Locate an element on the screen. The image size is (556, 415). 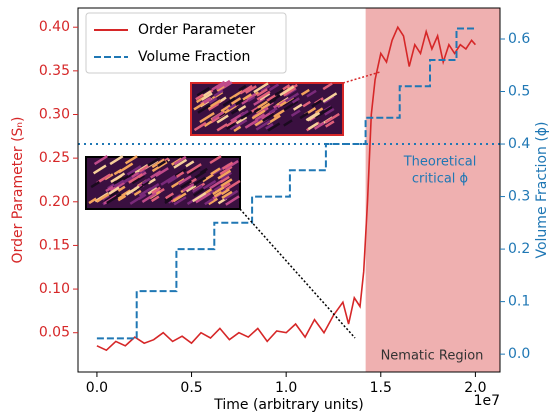
critical-label: critical ϕ is located at coordinates (440, 179).